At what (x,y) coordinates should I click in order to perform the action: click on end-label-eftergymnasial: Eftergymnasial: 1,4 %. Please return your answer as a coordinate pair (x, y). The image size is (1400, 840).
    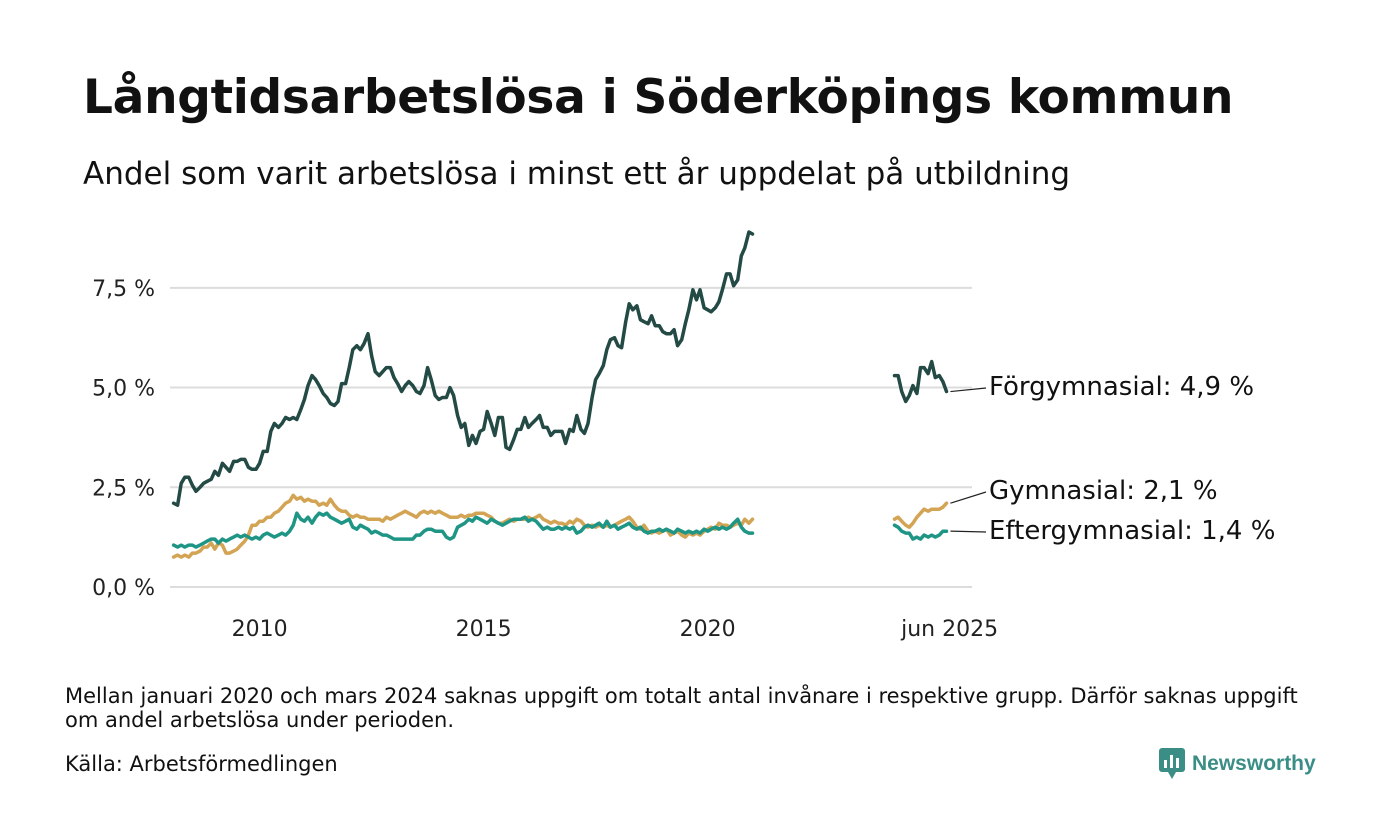
    Looking at the image, I should click on (1132, 531).